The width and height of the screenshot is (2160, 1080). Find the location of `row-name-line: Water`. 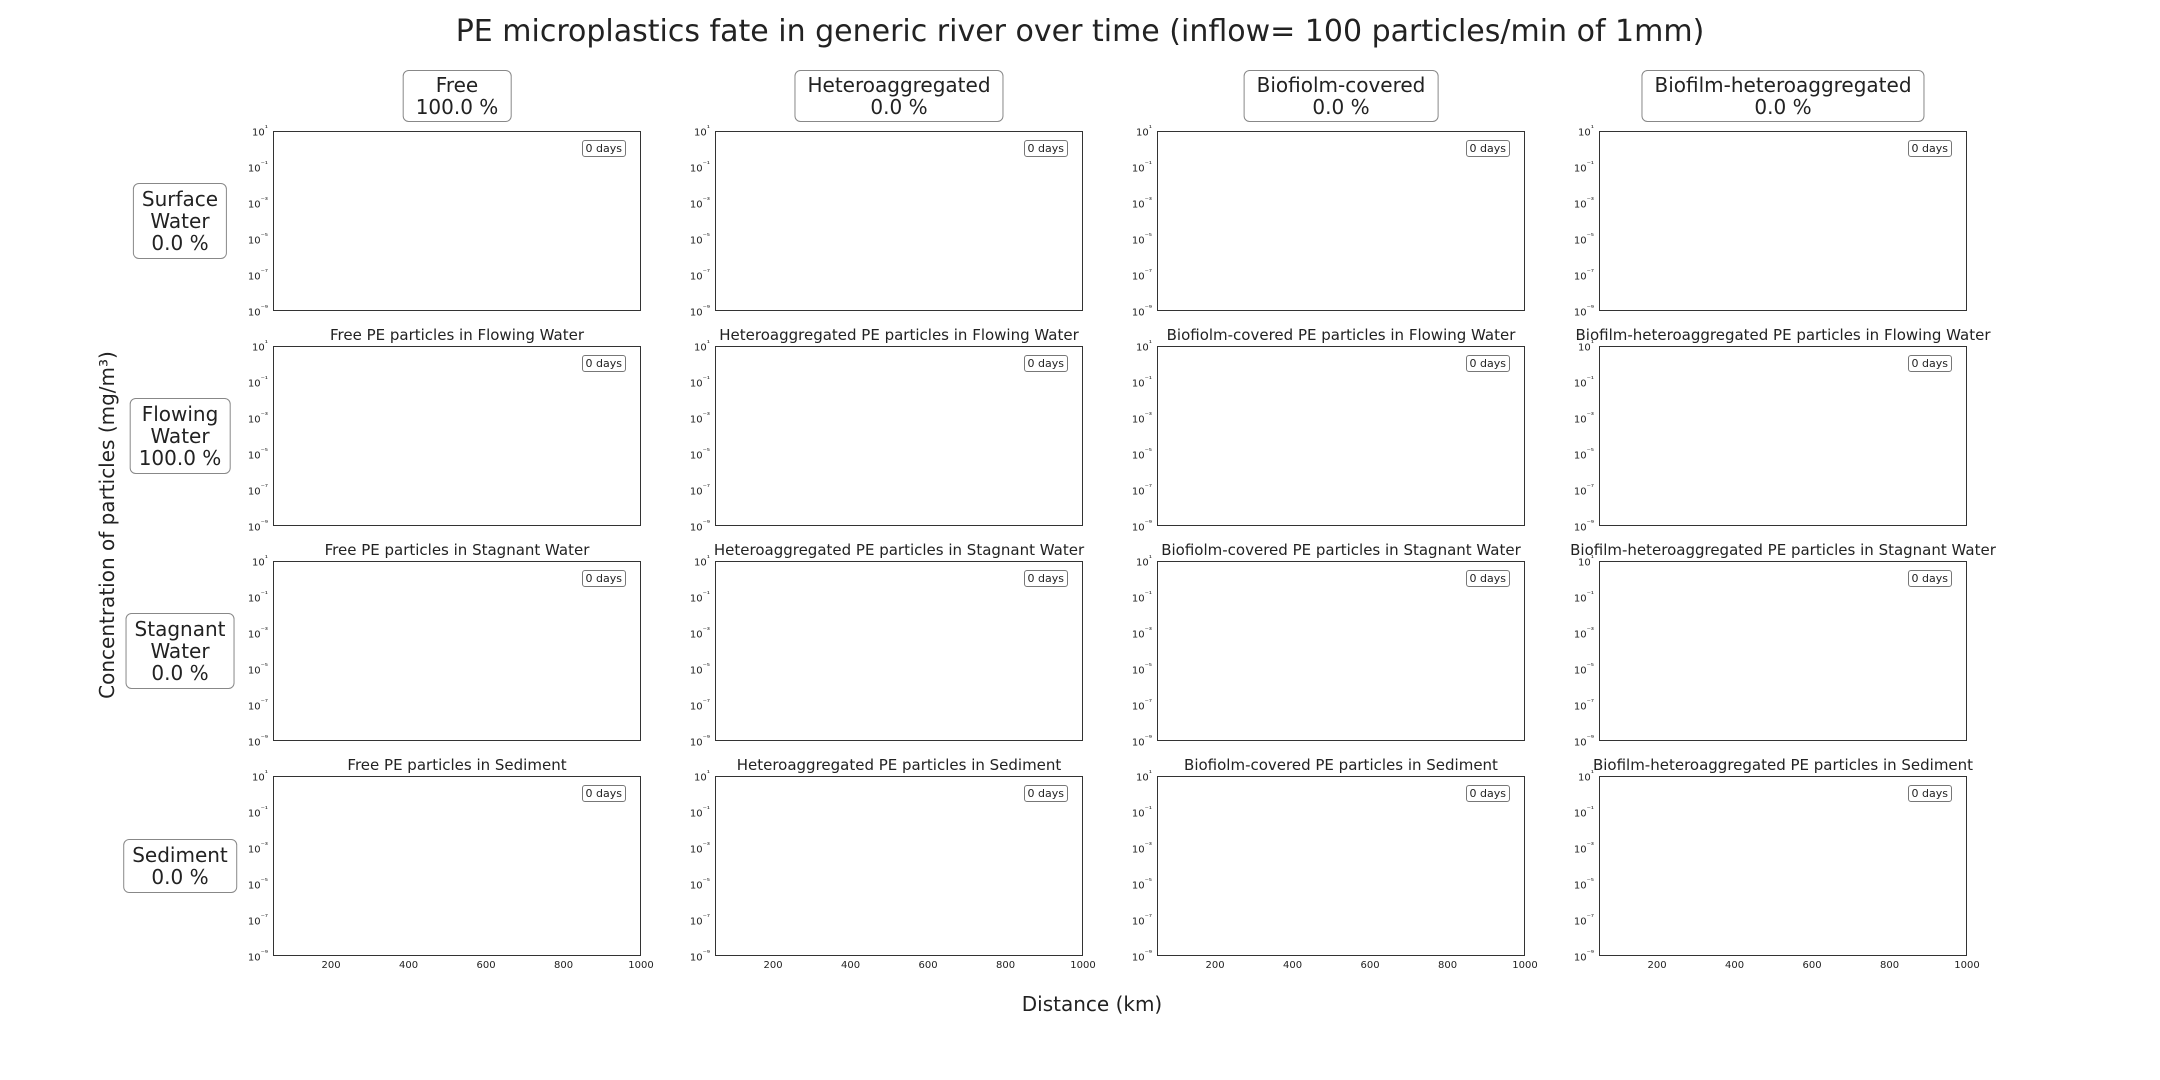

row-name-line: Water is located at coordinates (180, 436).